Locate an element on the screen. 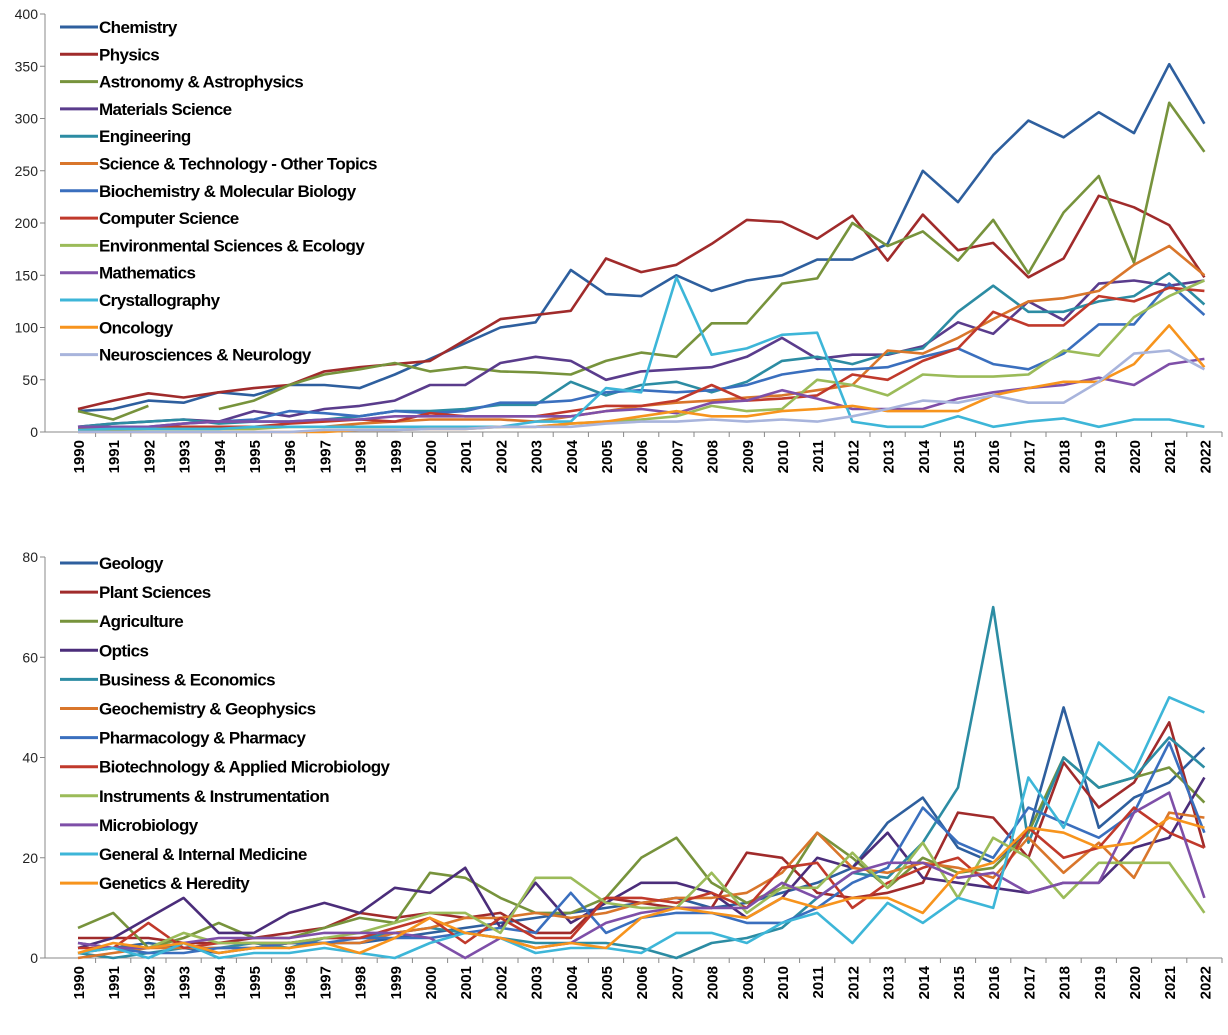 Image resolution: width=1228 pixels, height=1035 pixels. legend-label: Engineering is located at coordinates (145, 136).